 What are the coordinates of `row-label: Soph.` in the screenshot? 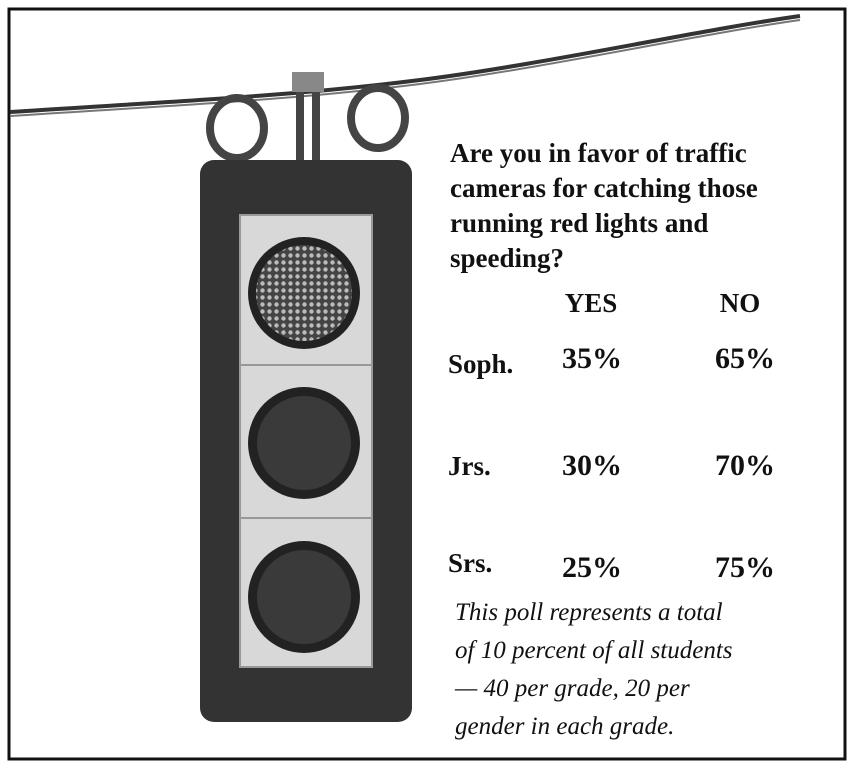 It's located at (480, 364).